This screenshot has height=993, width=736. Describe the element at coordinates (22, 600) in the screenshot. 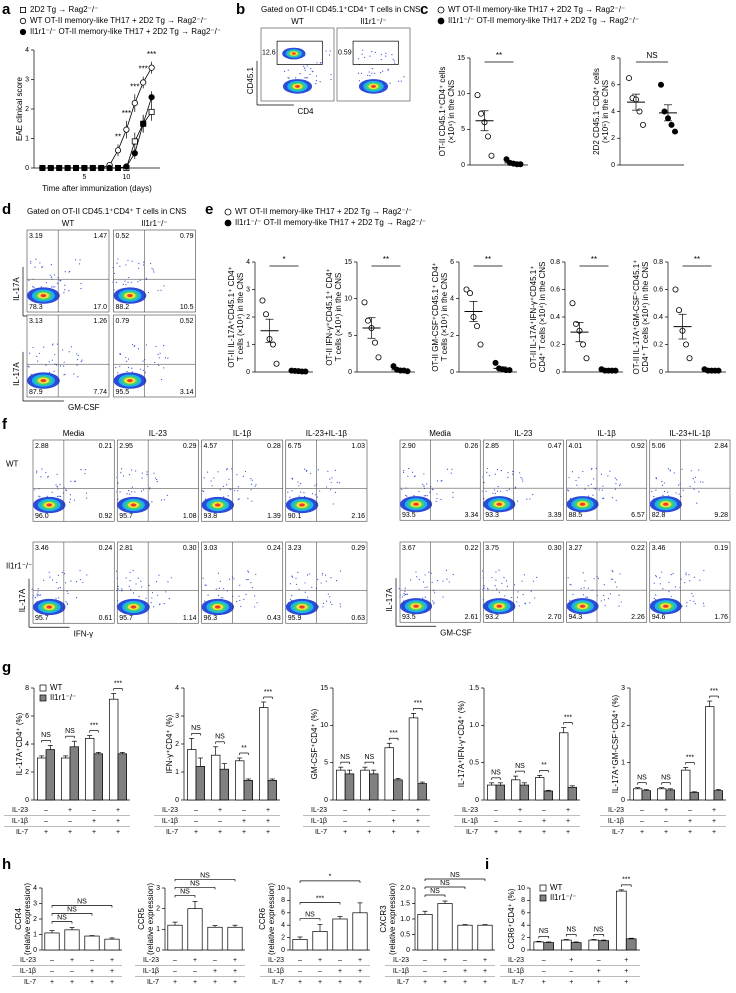

I see `flow-y-label: IL-17A` at that location.